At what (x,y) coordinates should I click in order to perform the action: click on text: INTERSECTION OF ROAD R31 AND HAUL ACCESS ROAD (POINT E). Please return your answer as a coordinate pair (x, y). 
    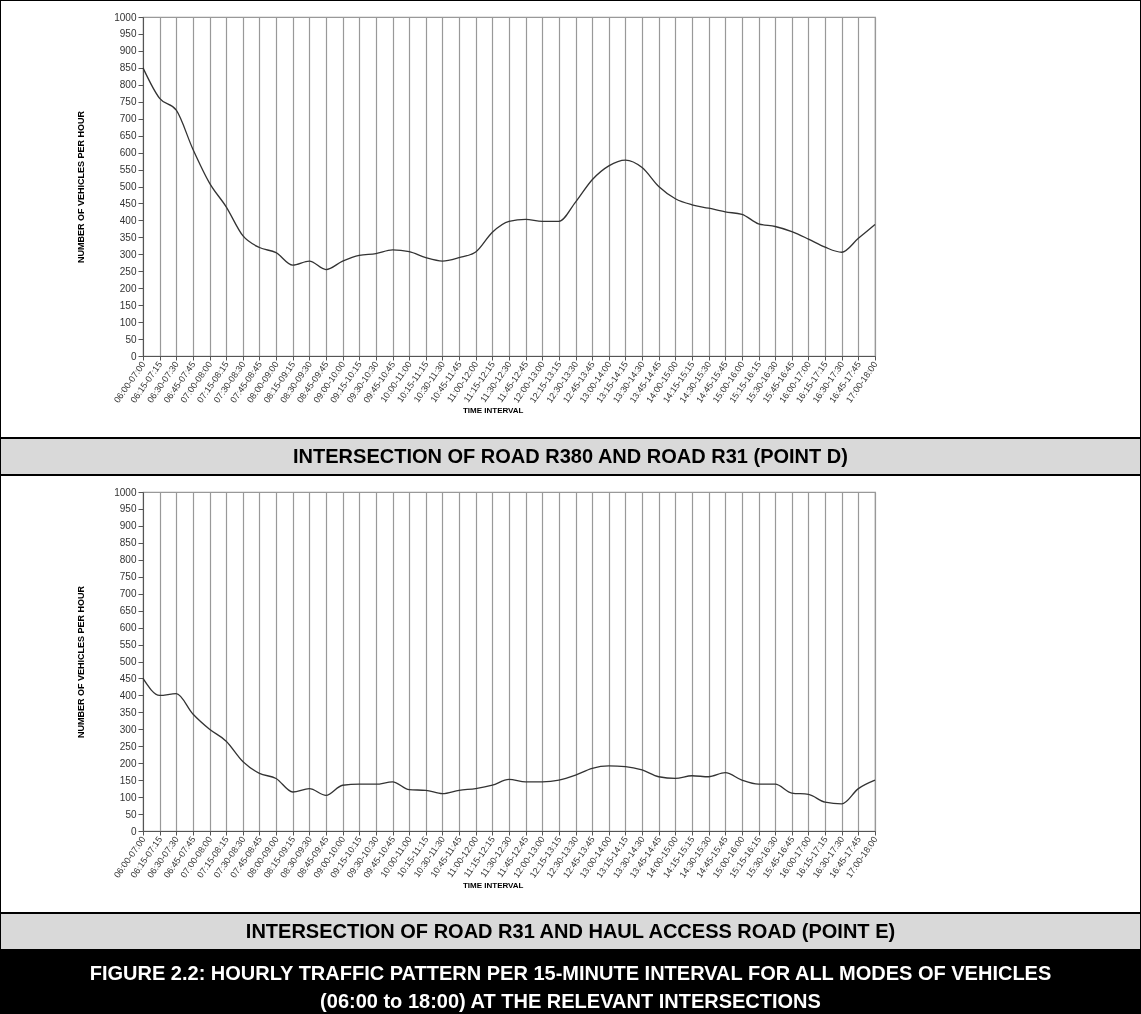
    Looking at the image, I should click on (570, 932).